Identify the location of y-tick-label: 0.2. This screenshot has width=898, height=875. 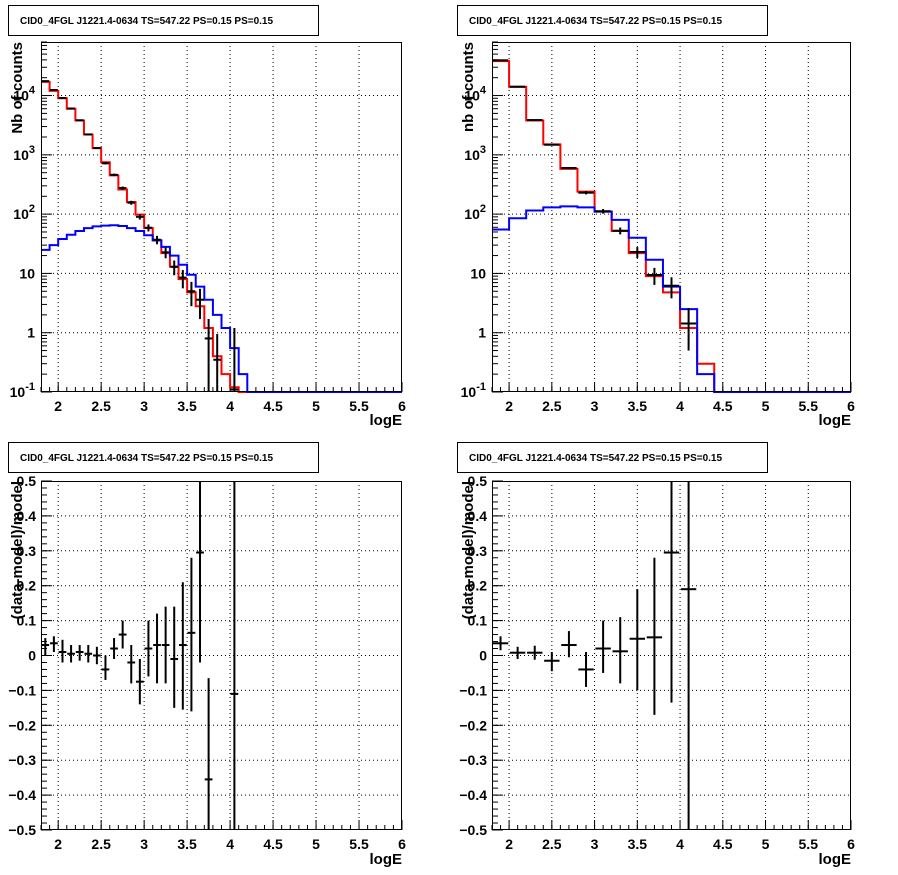
(478, 586).